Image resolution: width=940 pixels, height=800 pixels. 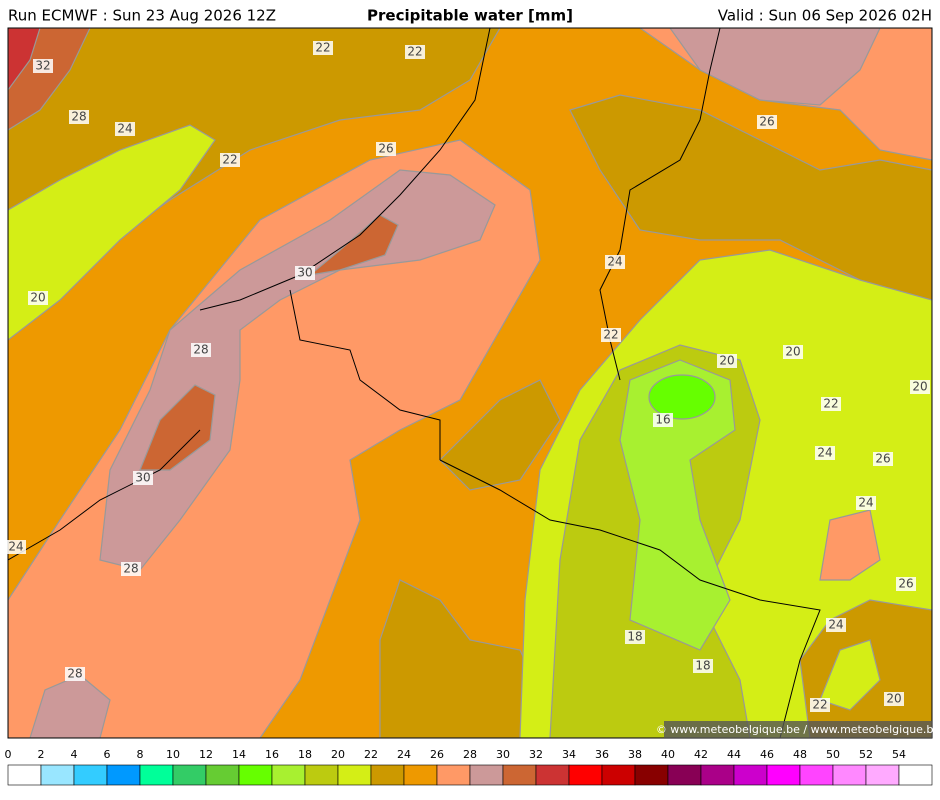 What do you see at coordinates (602, 754) in the screenshot?
I see `colorbar-tick-label: 36` at bounding box center [602, 754].